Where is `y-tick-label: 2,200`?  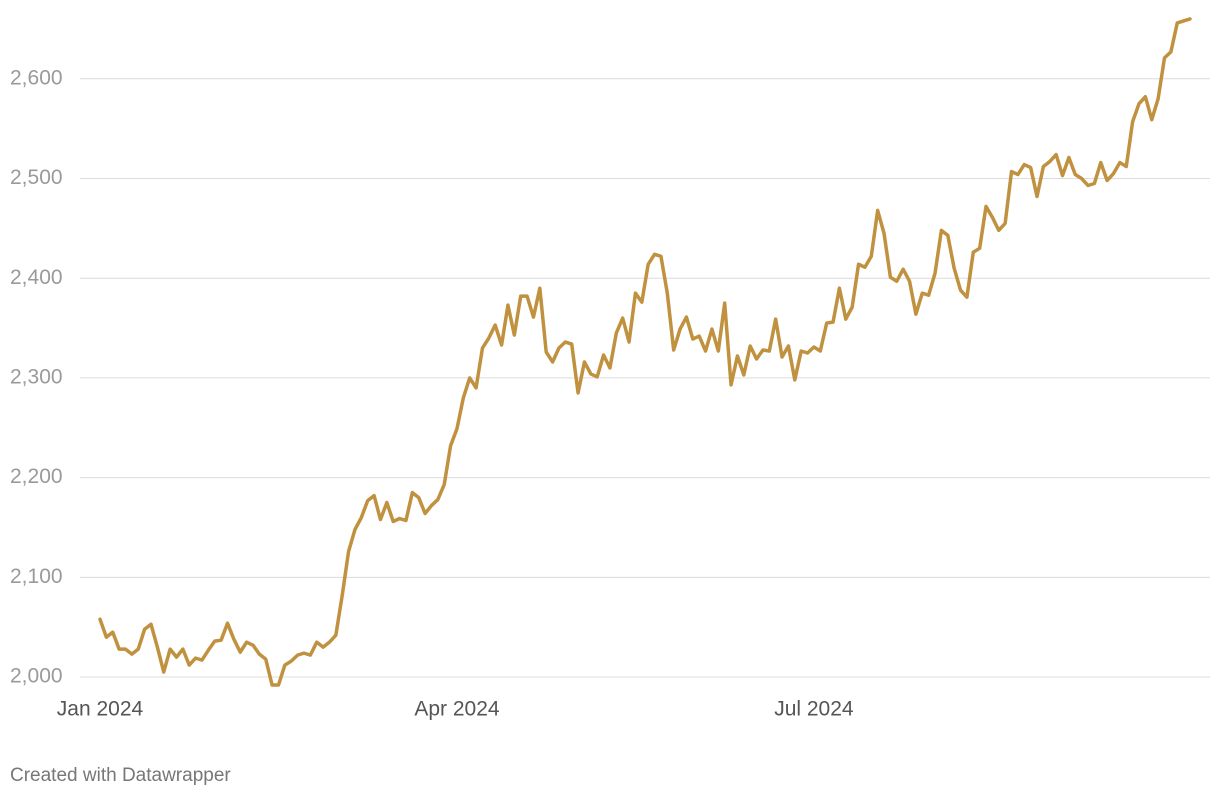
y-tick-label: 2,200 is located at coordinates (36, 476).